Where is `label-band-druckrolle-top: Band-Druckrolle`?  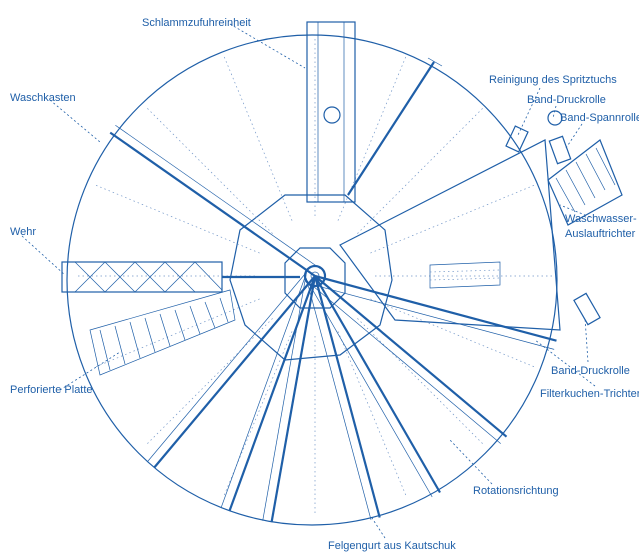
label-band-druckrolle-top: Band-Druckrolle is located at coordinates (566, 100).